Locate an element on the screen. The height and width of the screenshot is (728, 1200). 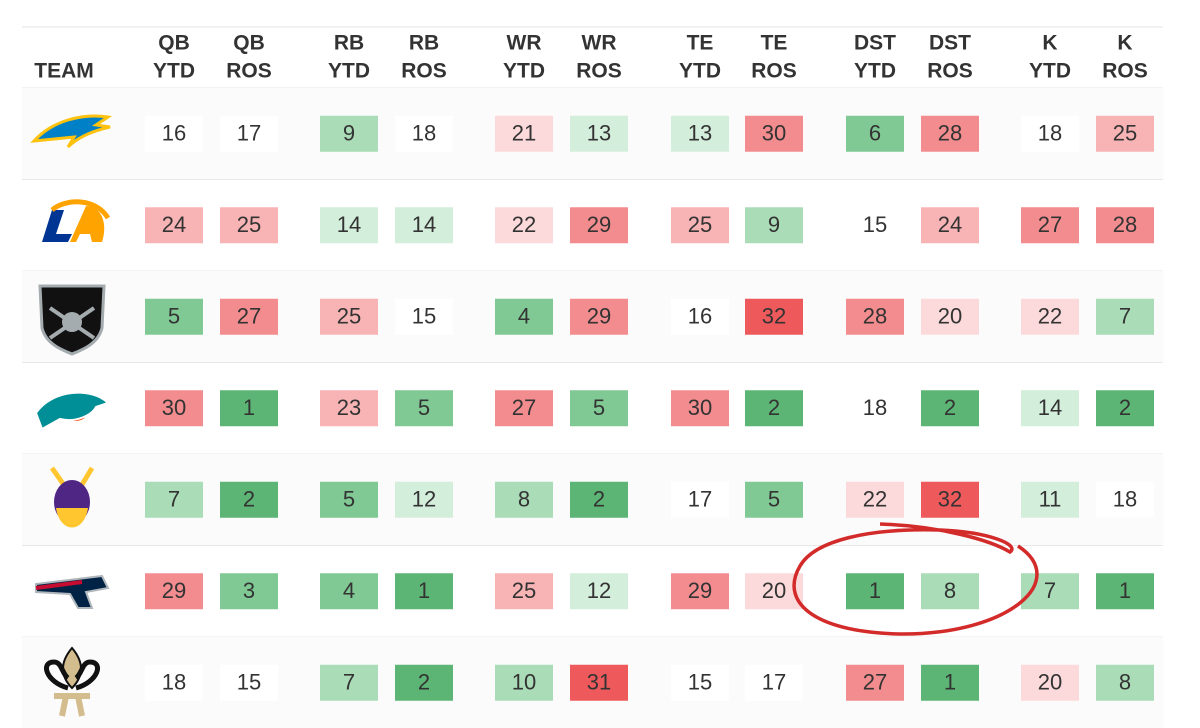
rank-value: 31 is located at coordinates (599, 682).